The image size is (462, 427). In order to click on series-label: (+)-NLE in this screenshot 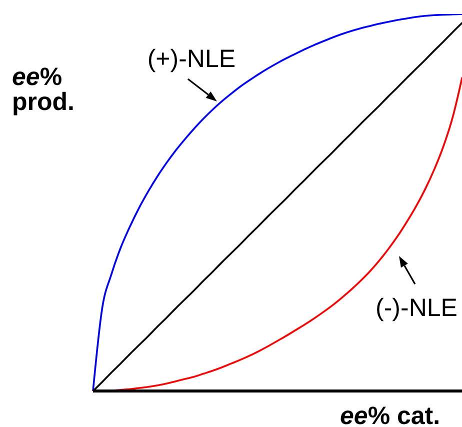, I will do `click(191, 58)`.